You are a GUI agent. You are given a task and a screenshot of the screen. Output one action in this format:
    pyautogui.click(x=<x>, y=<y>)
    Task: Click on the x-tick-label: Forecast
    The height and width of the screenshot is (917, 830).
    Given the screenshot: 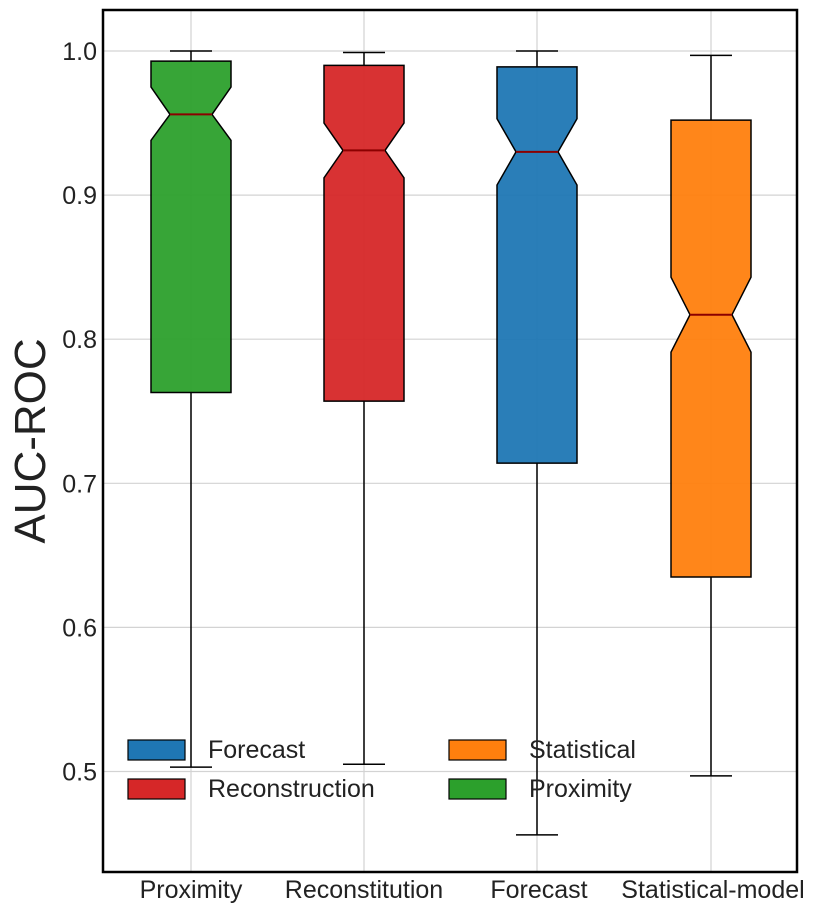 What is the action you would take?
    pyautogui.click(x=538, y=890)
    